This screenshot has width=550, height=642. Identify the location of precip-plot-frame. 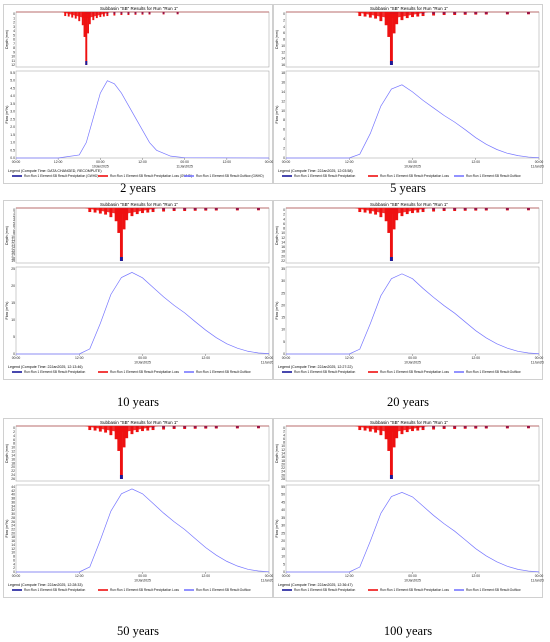
(412, 39).